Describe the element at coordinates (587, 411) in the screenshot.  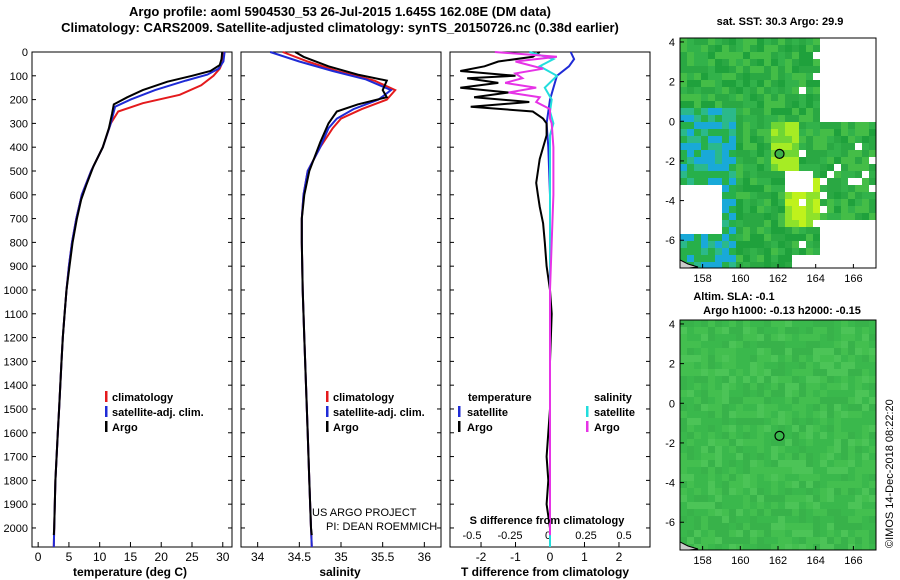
I see `legend-s-satellite-swatch` at that location.